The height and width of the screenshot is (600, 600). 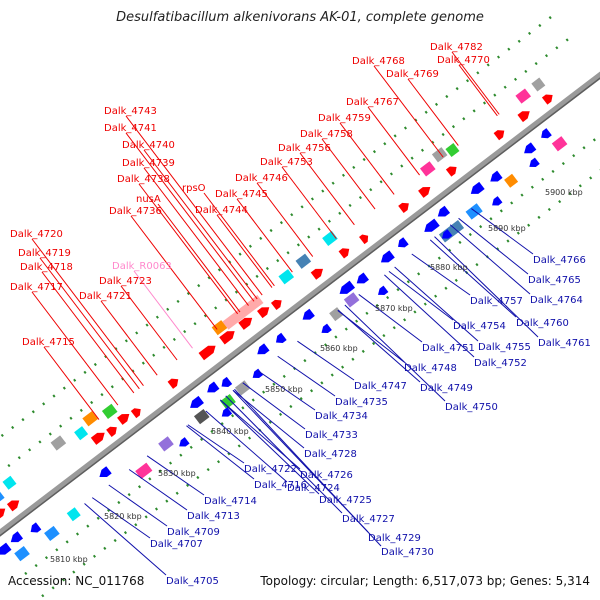 What do you see at coordinates (448, 348) in the screenshot?
I see `reverse-gene-label: Dalk_4751` at bounding box center [448, 348].